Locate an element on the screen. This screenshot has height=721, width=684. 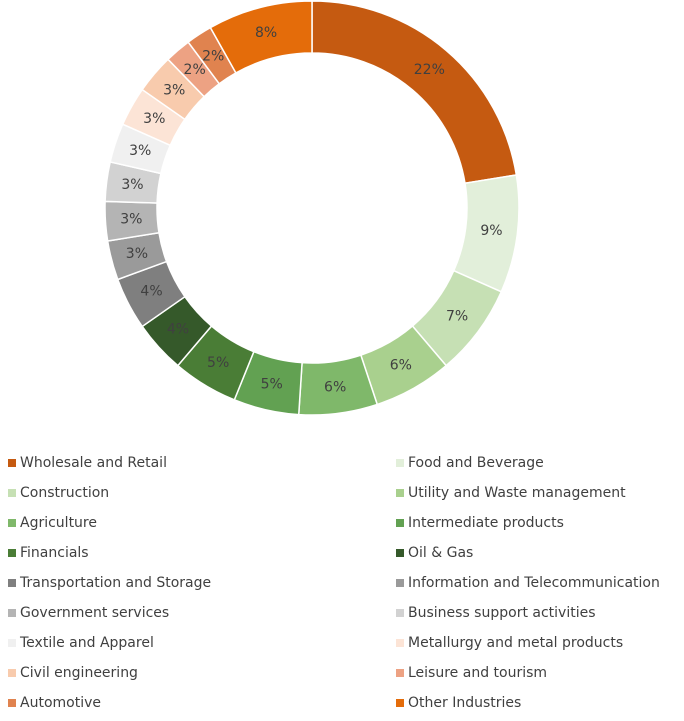
legend-label: Leisure and tourism is located at coordinates (477, 673).